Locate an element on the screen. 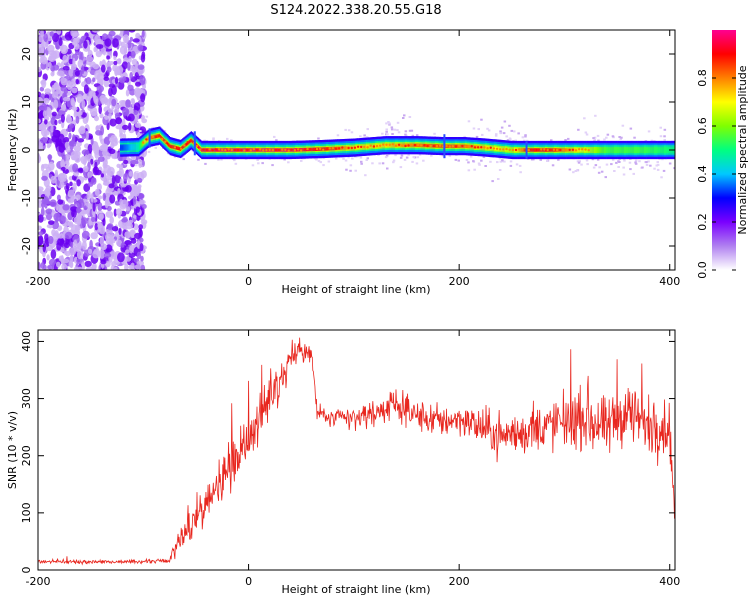  figure-title: S124.2022.338.20.55.G18 is located at coordinates (355, 10).